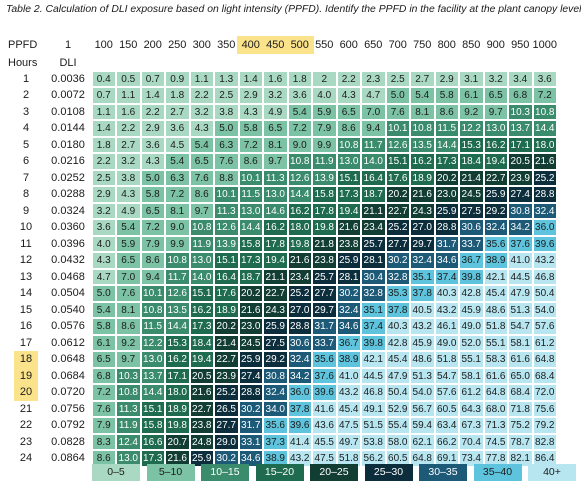 This screenshot has height=500, width=581. What do you see at coordinates (373, 425) in the screenshot?
I see `table-cell: 51.5` at bounding box center [373, 425].